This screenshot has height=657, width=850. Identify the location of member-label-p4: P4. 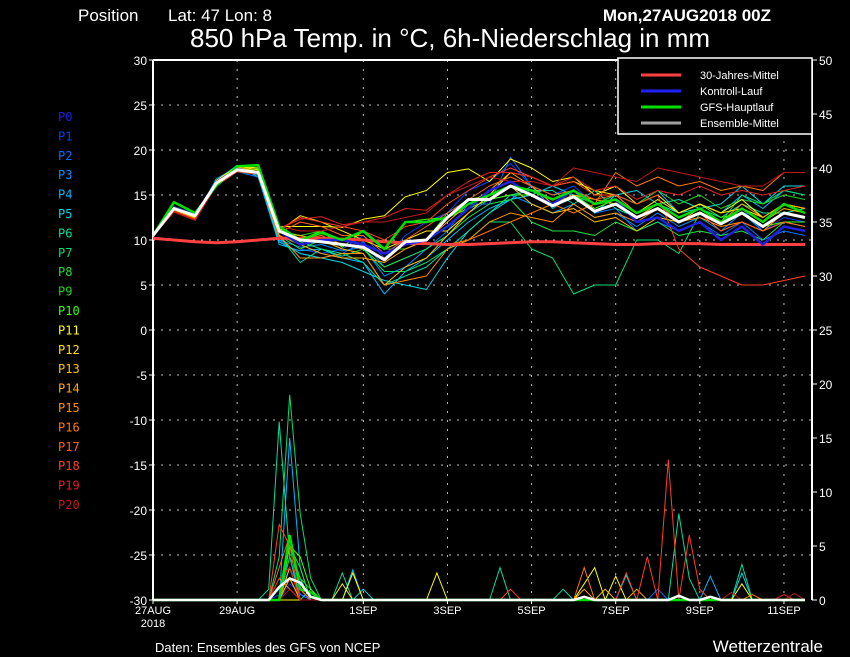
(65, 195).